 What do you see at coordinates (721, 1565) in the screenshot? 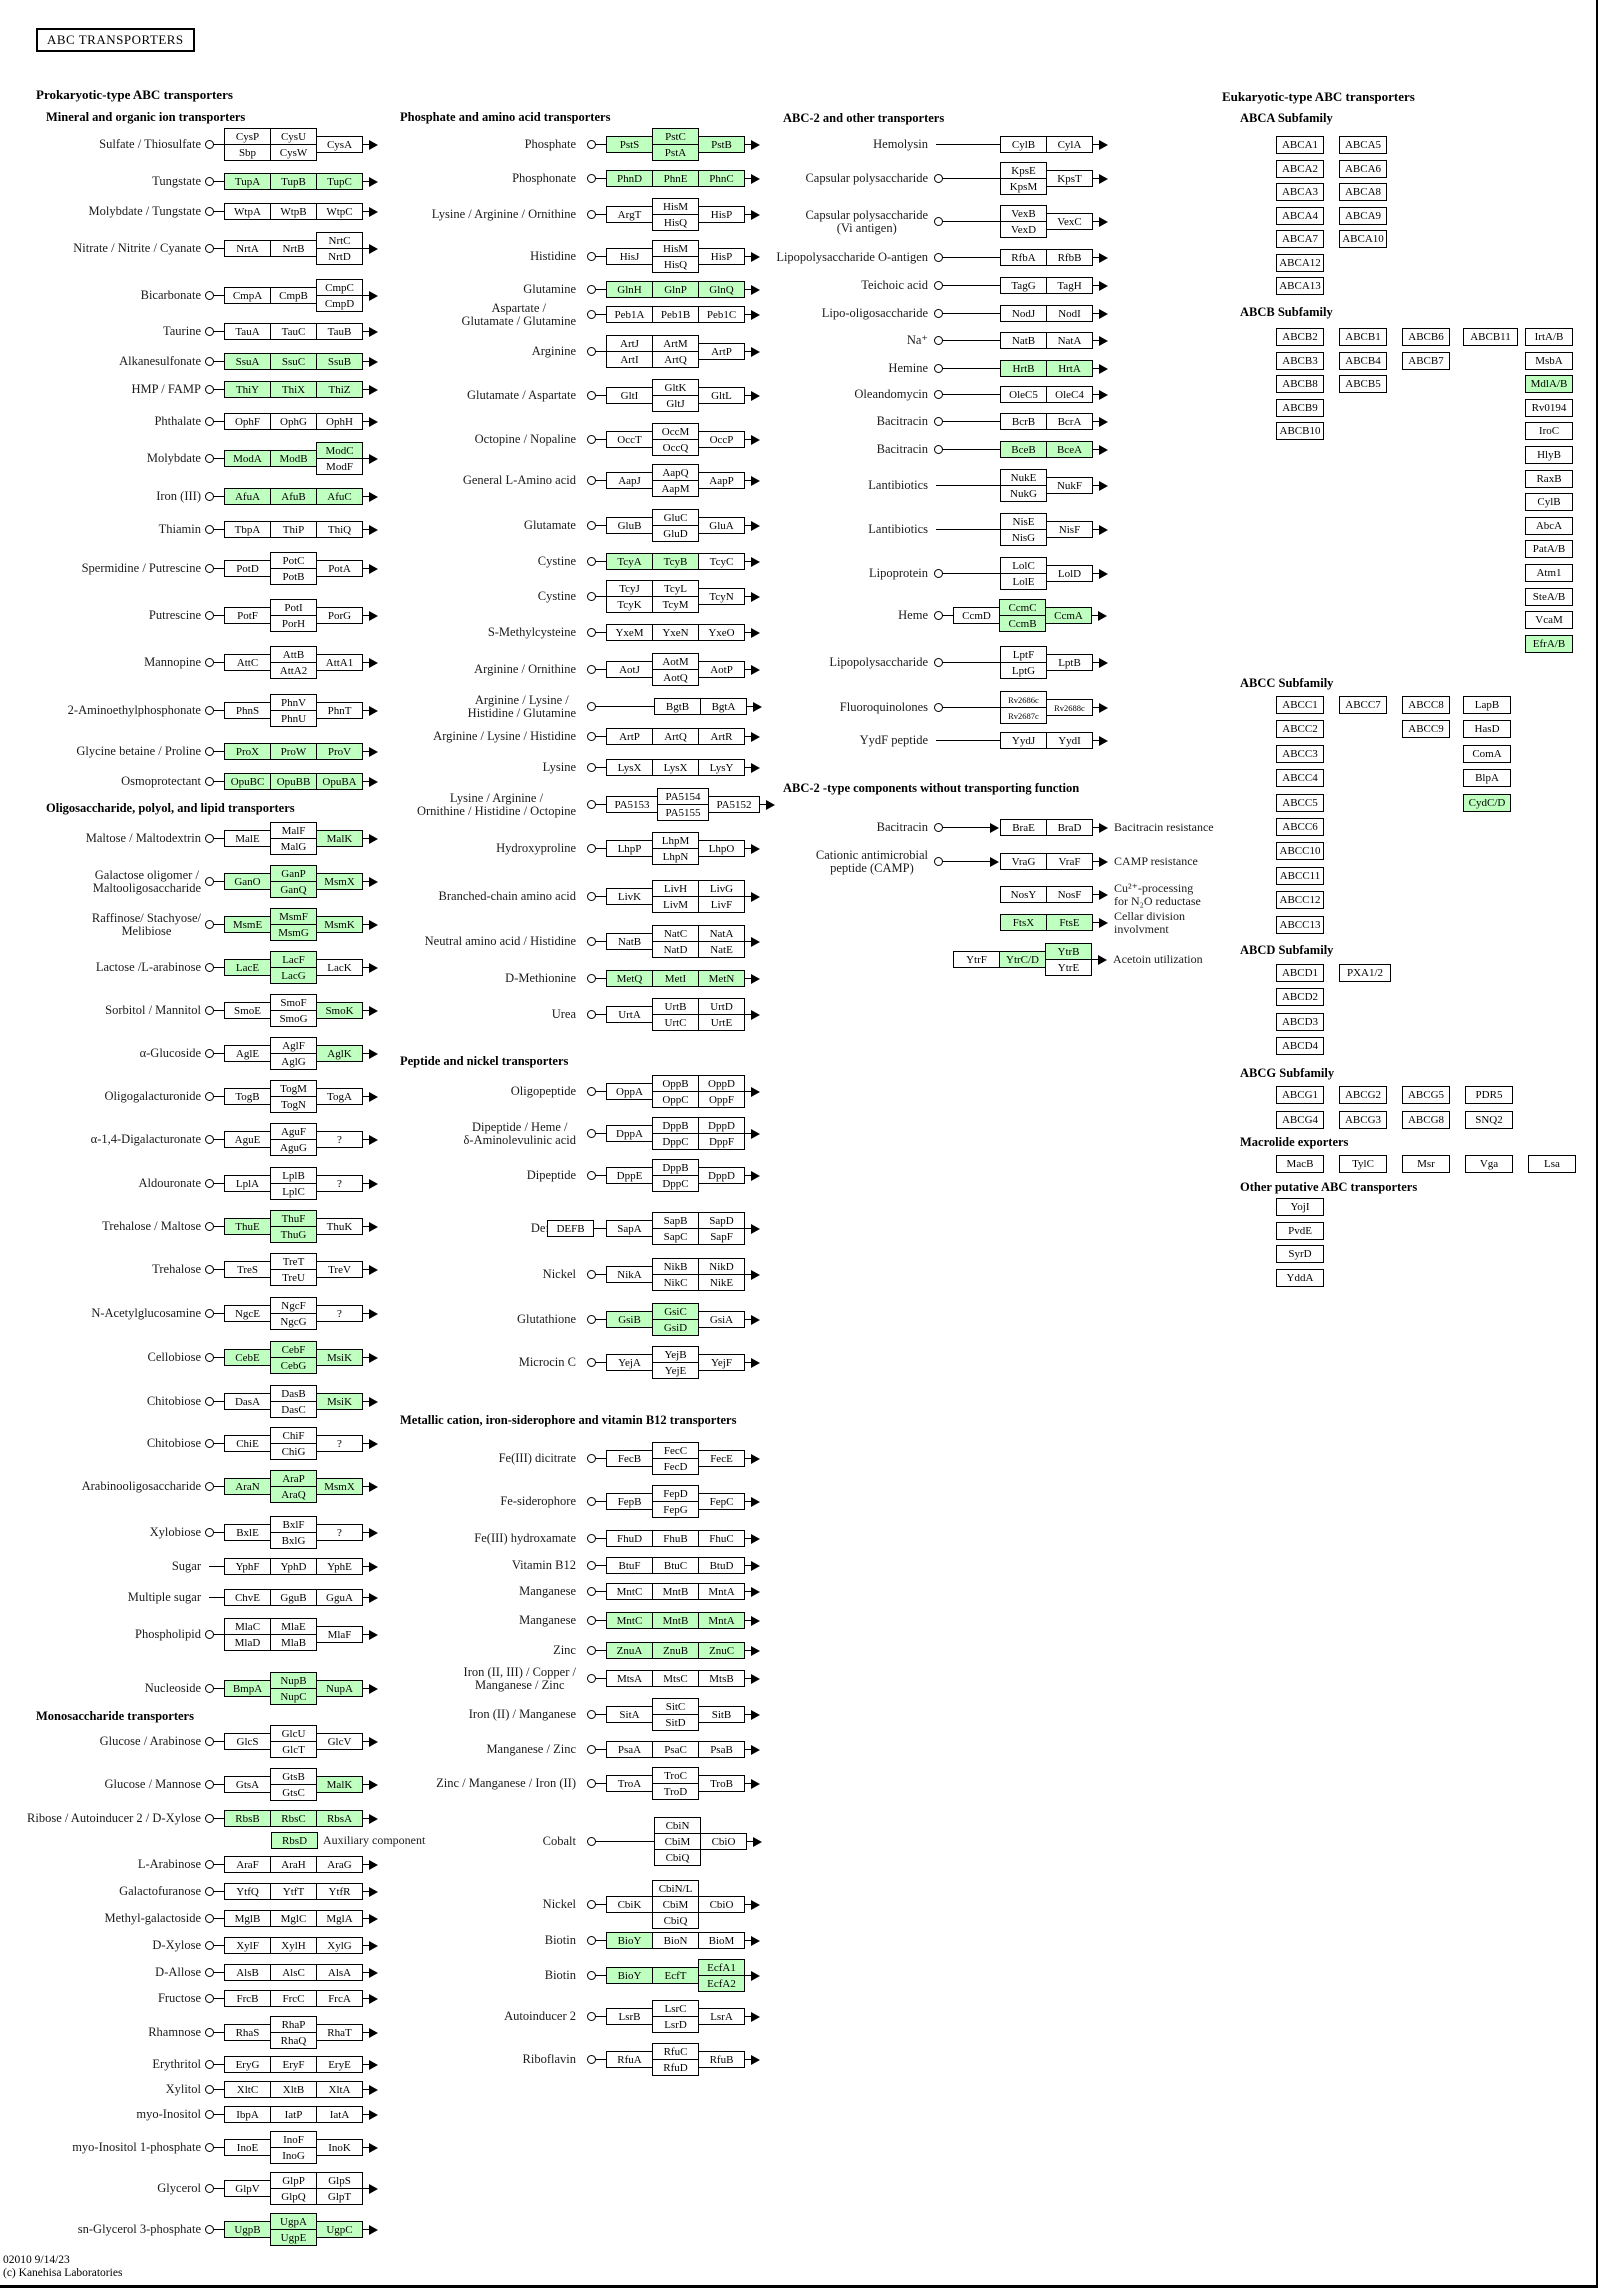
I see `gene-box-BtuD: BtuD` at bounding box center [721, 1565].